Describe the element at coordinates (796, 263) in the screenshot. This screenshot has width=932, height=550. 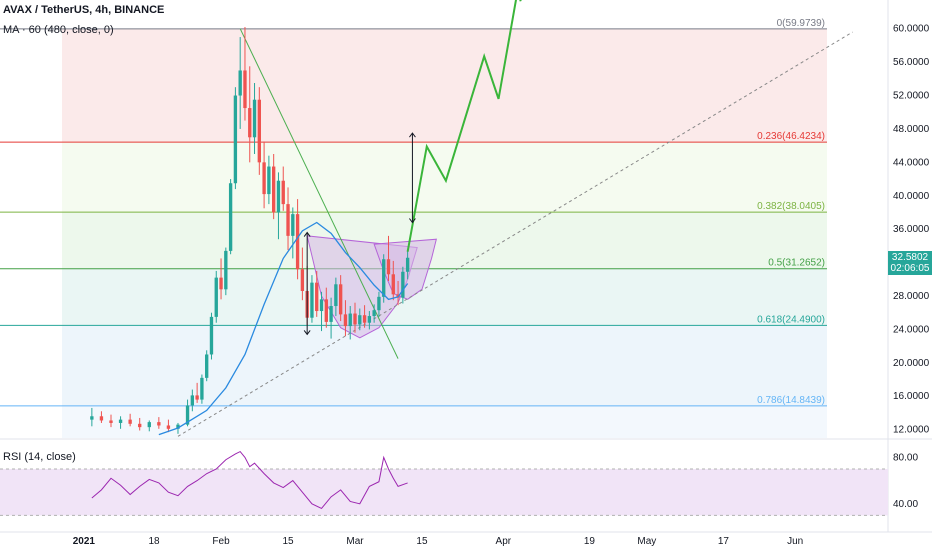
I see `fib-label: 0.5(31.2652)` at that location.